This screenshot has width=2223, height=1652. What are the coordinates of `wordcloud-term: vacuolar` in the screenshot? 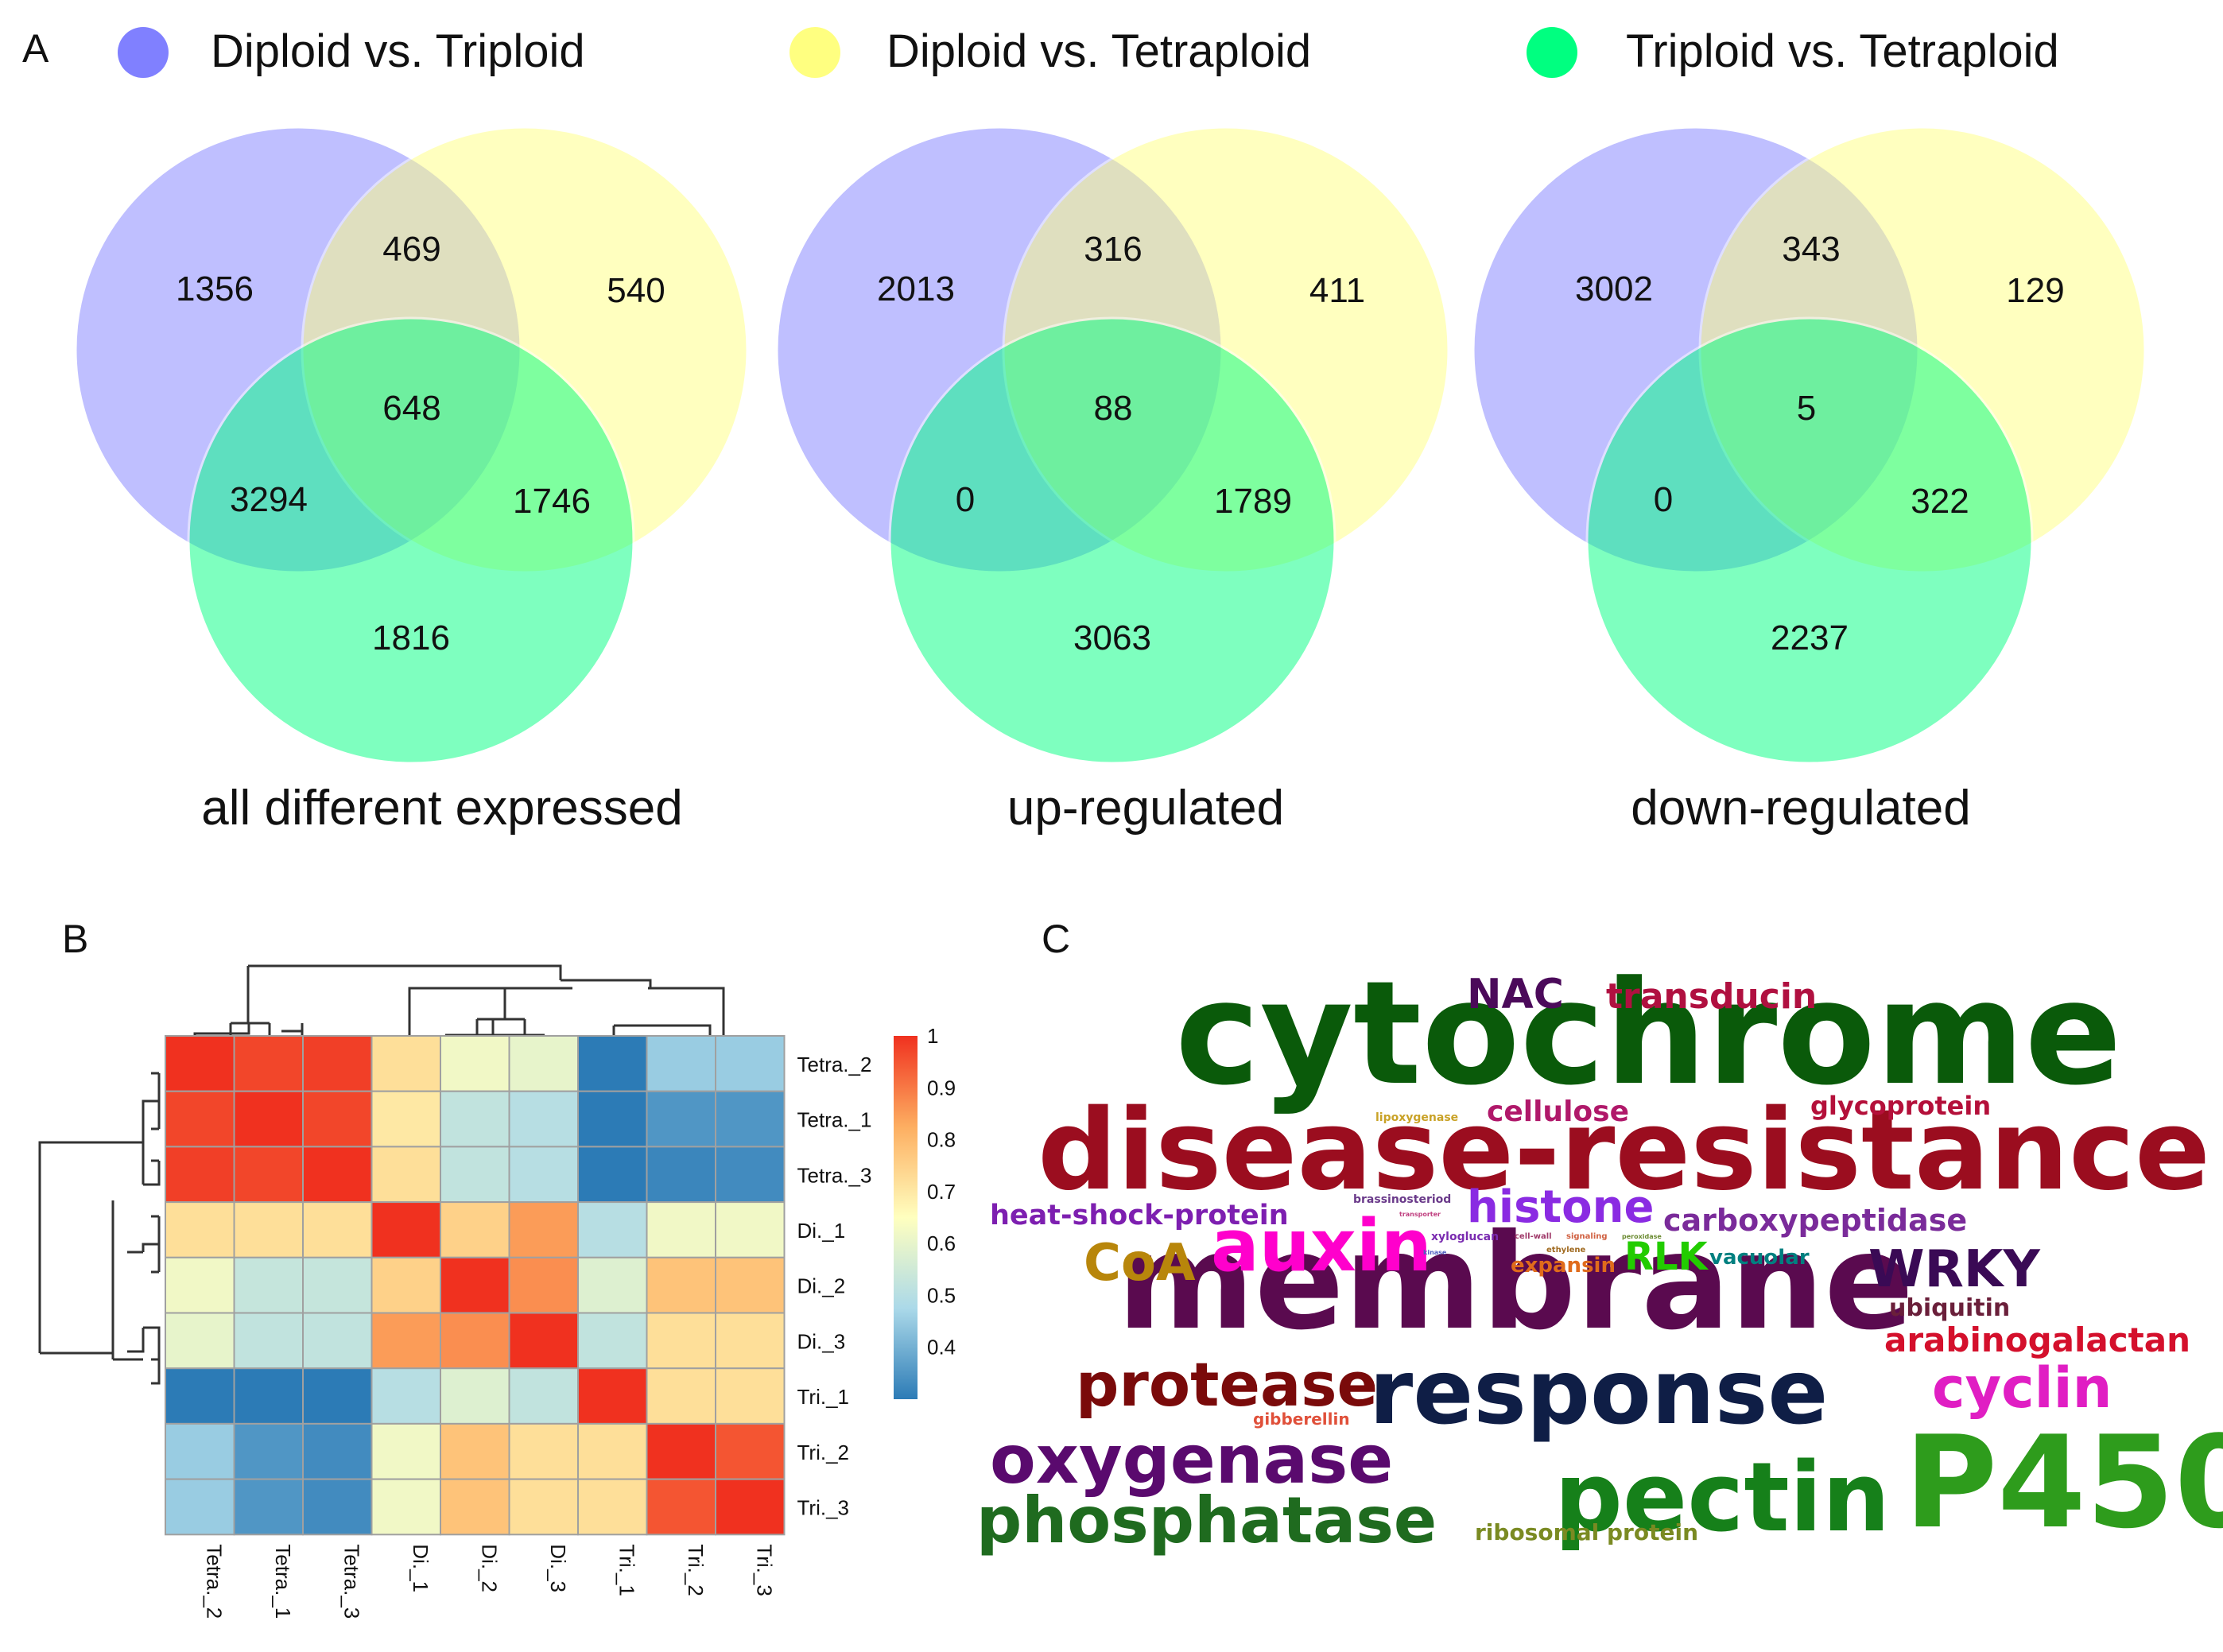 It's located at (1759, 1258).